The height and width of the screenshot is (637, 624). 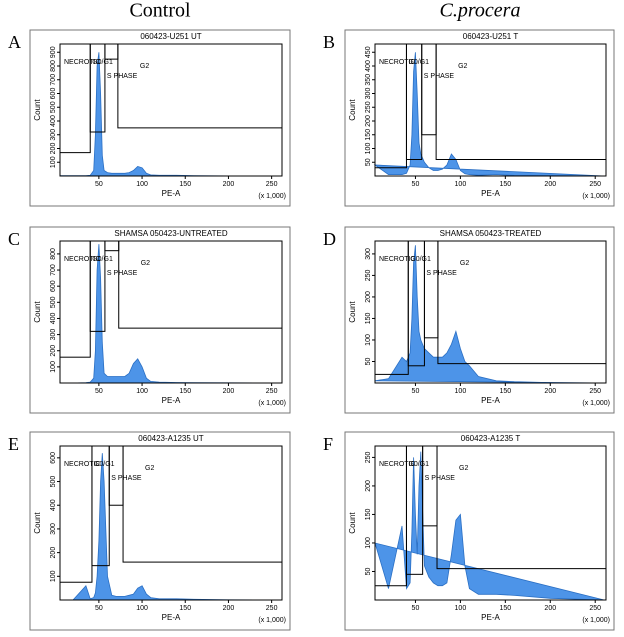 I want to click on y-tick-label: 900, so click(x=53, y=52).